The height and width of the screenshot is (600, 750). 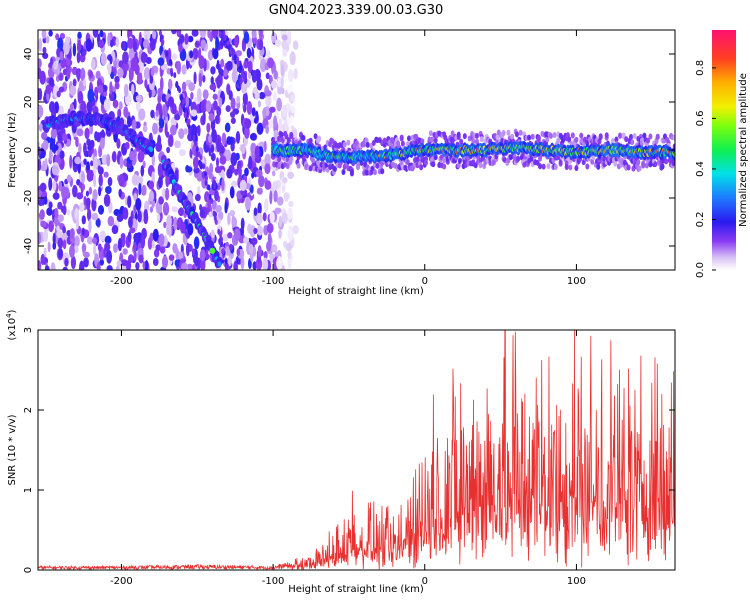 I want to click on snr-ylabel: SNR (10 * v/v), so click(x=12, y=449).